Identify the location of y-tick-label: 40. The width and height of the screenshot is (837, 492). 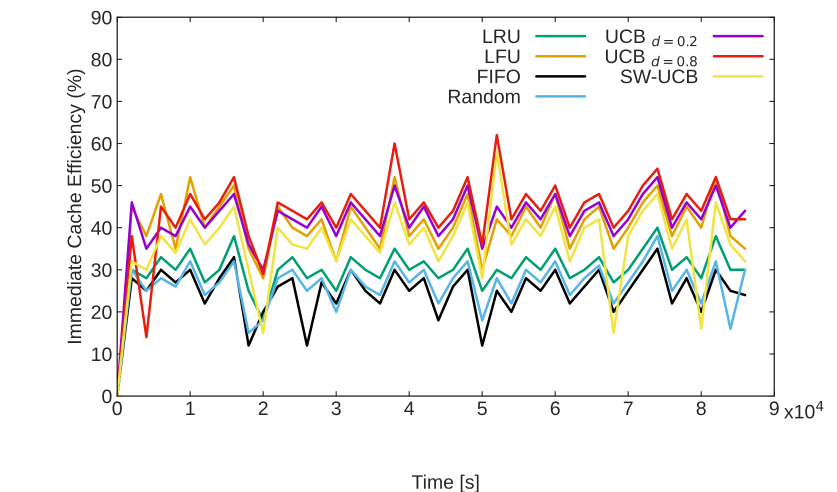
(101, 228).